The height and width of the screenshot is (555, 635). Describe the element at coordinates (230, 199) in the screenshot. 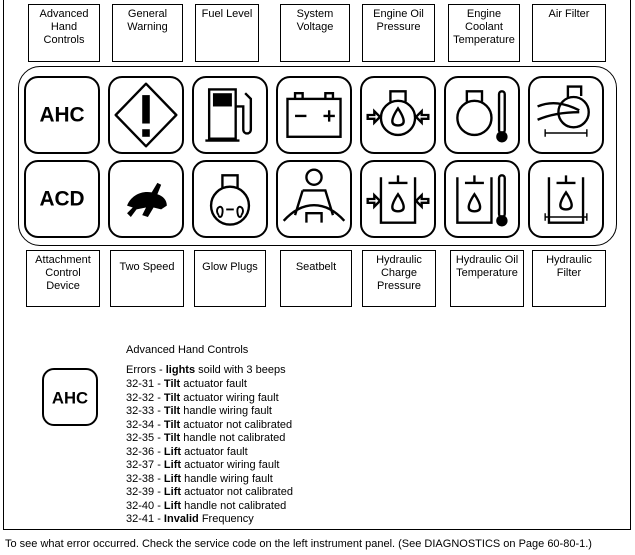

I see `glow-plug-icon` at that location.